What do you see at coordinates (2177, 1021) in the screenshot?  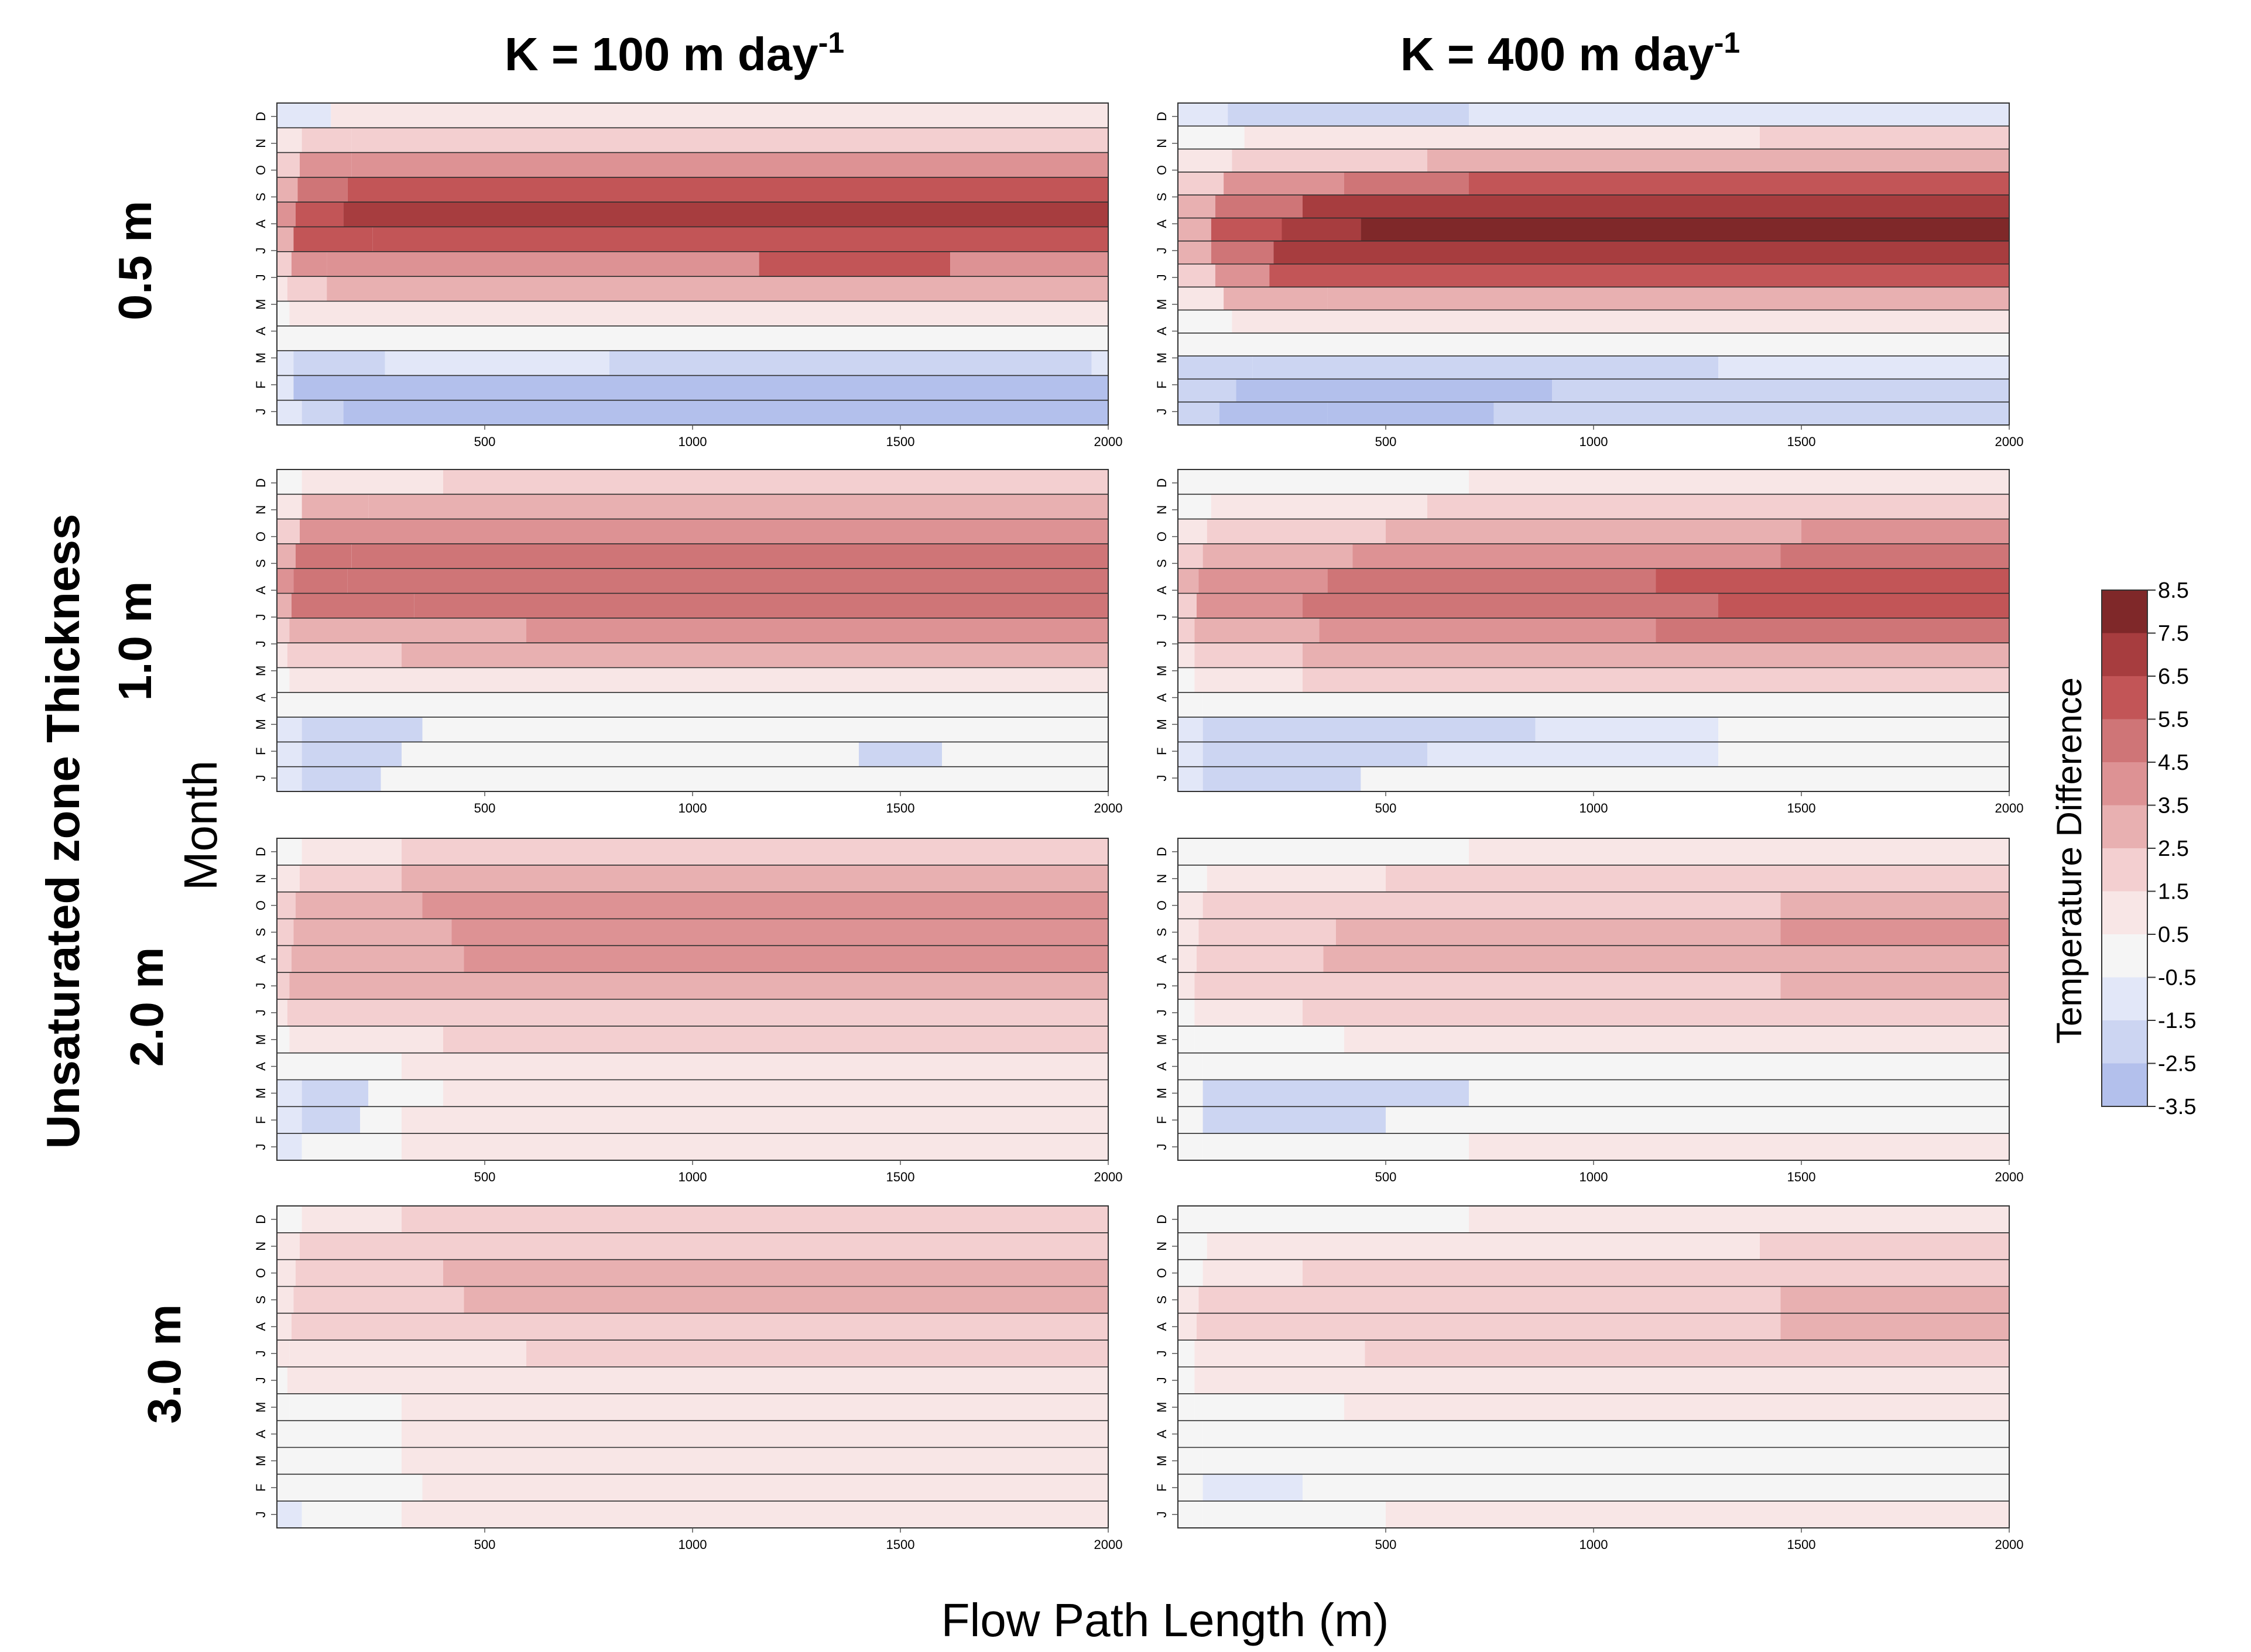 I see `legend-tick-label: -1.5` at bounding box center [2177, 1021].